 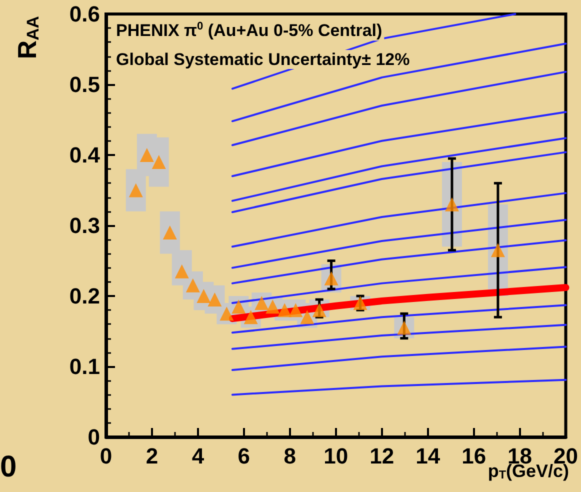 I want to click on y-tick-label: 0.4, so click(x=85, y=155).